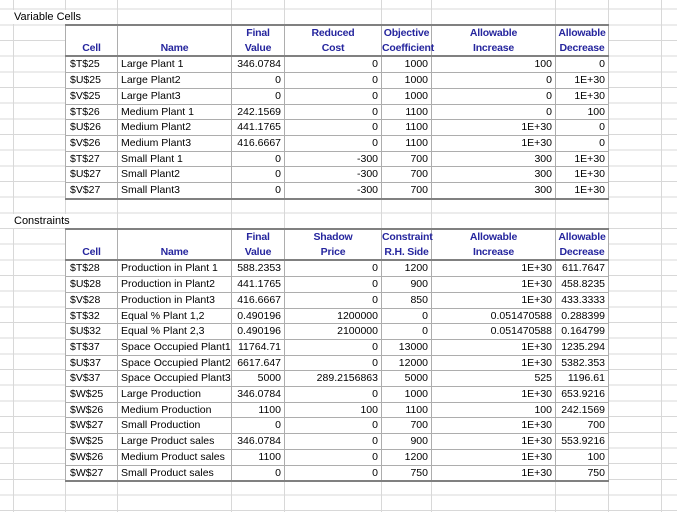 This screenshot has height=524, width=677. I want to click on column-header-name: Name, so click(174, 253).